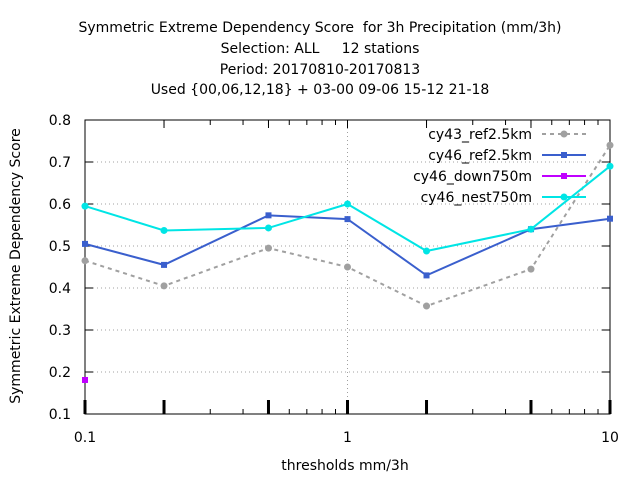 The image size is (640, 480). Describe the element at coordinates (60, 163) in the screenshot. I see `y-tick-label: 0.7` at that location.